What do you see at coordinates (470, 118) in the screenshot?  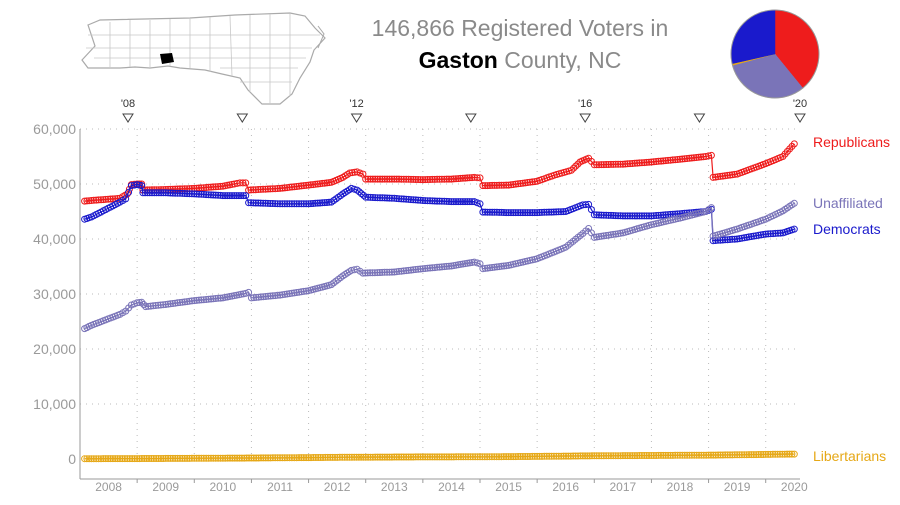 I see `election-marker-icon` at bounding box center [470, 118].